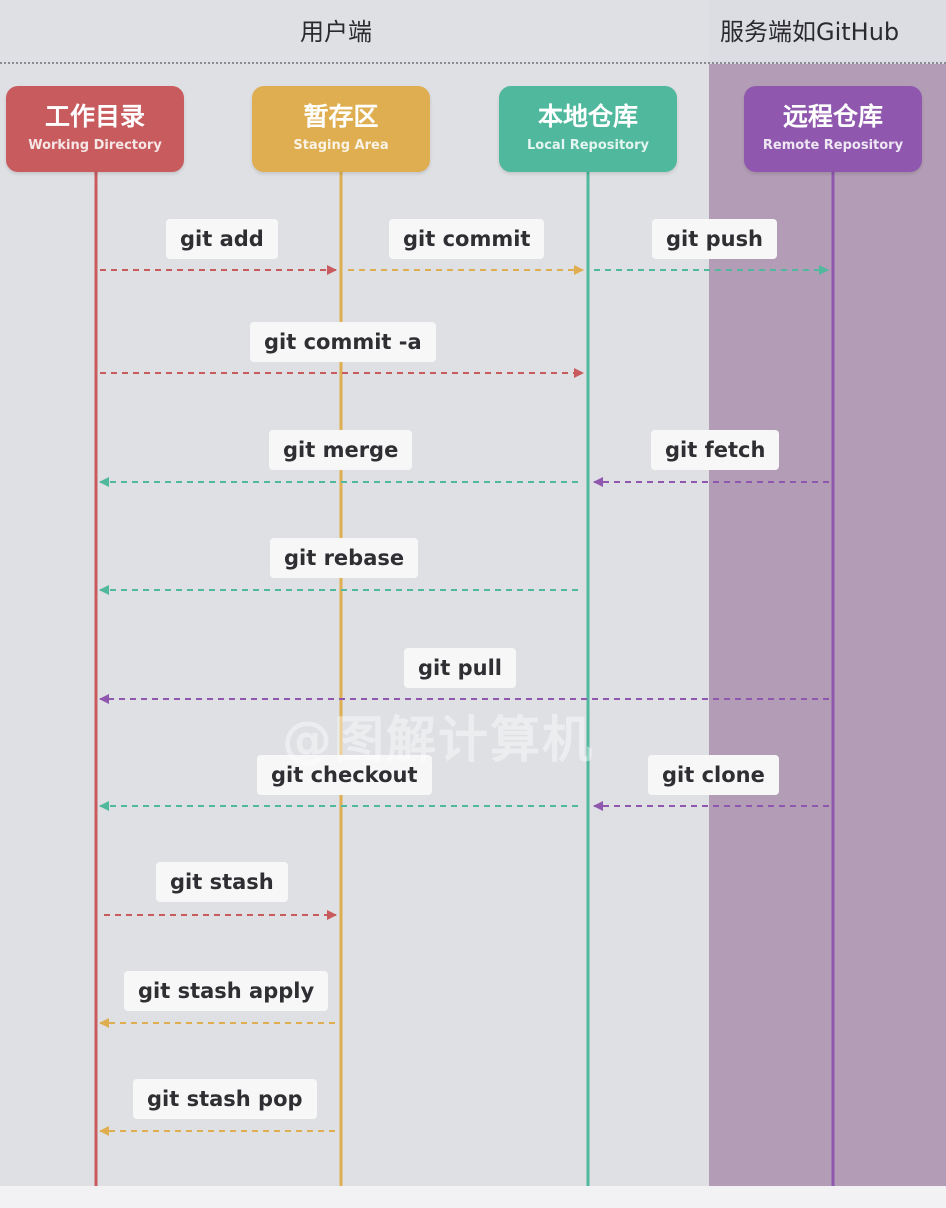 The height and width of the screenshot is (1208, 946). I want to click on git-rebase-label: git rebase, so click(344, 558).